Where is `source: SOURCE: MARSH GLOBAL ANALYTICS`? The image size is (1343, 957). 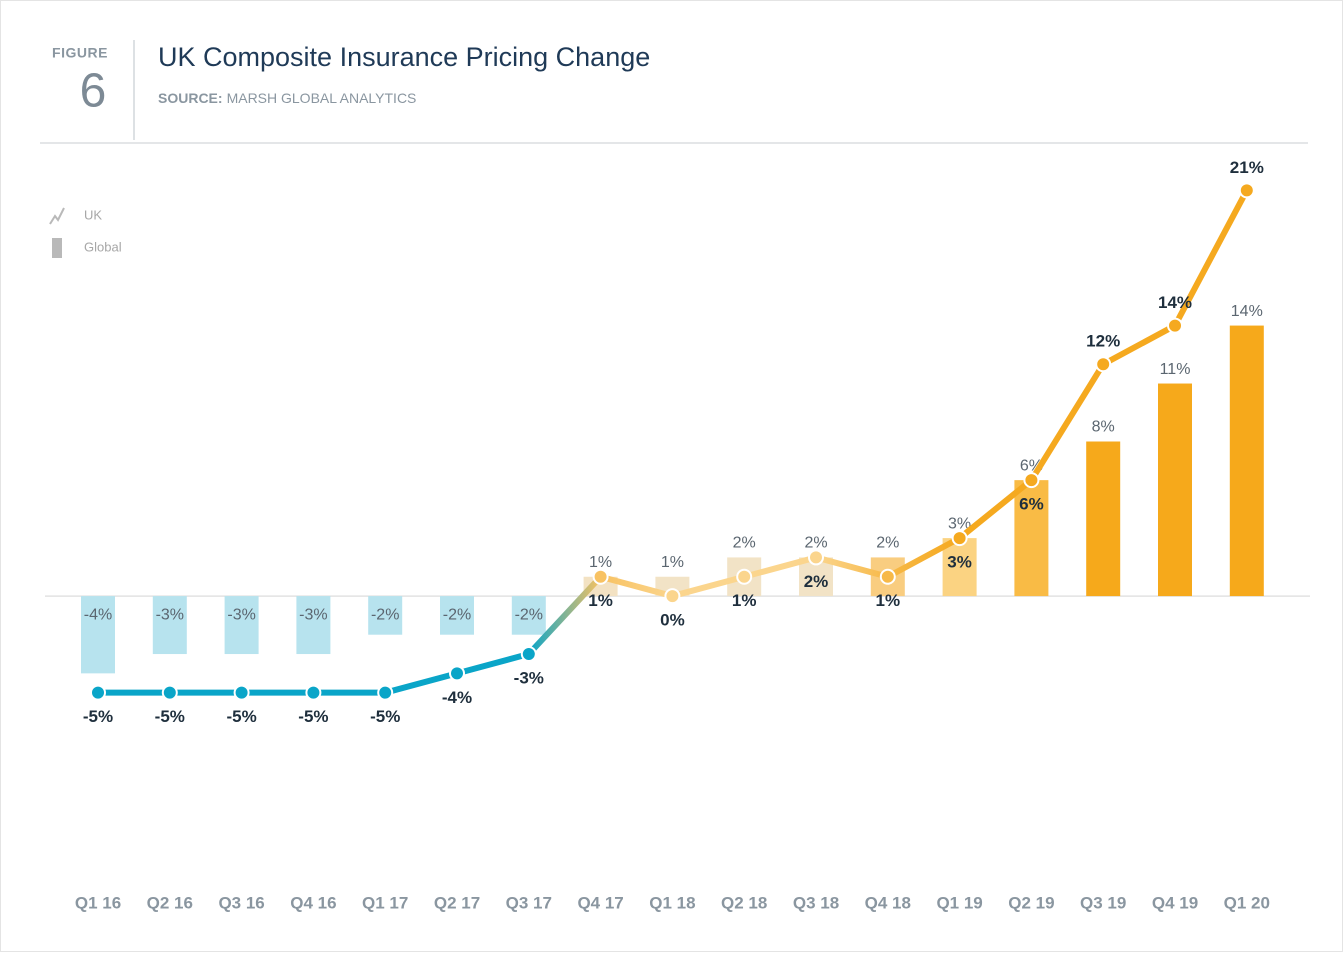 source: SOURCE: MARSH GLOBAL ANALYTICS is located at coordinates (287, 98).